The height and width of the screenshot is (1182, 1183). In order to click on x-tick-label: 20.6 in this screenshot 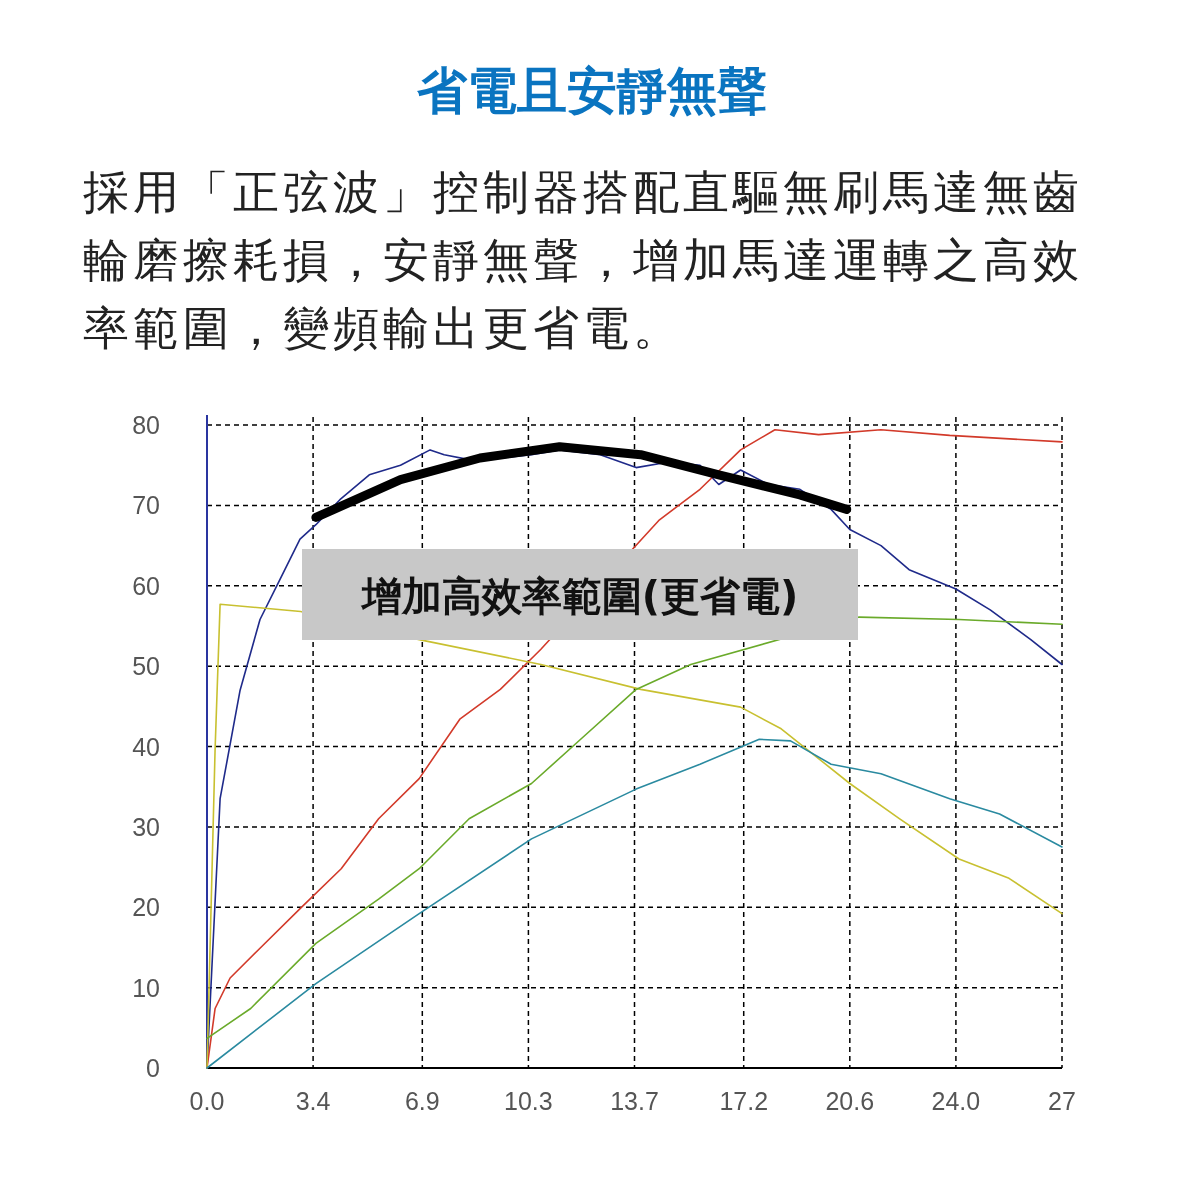, I will do `click(850, 1101)`.